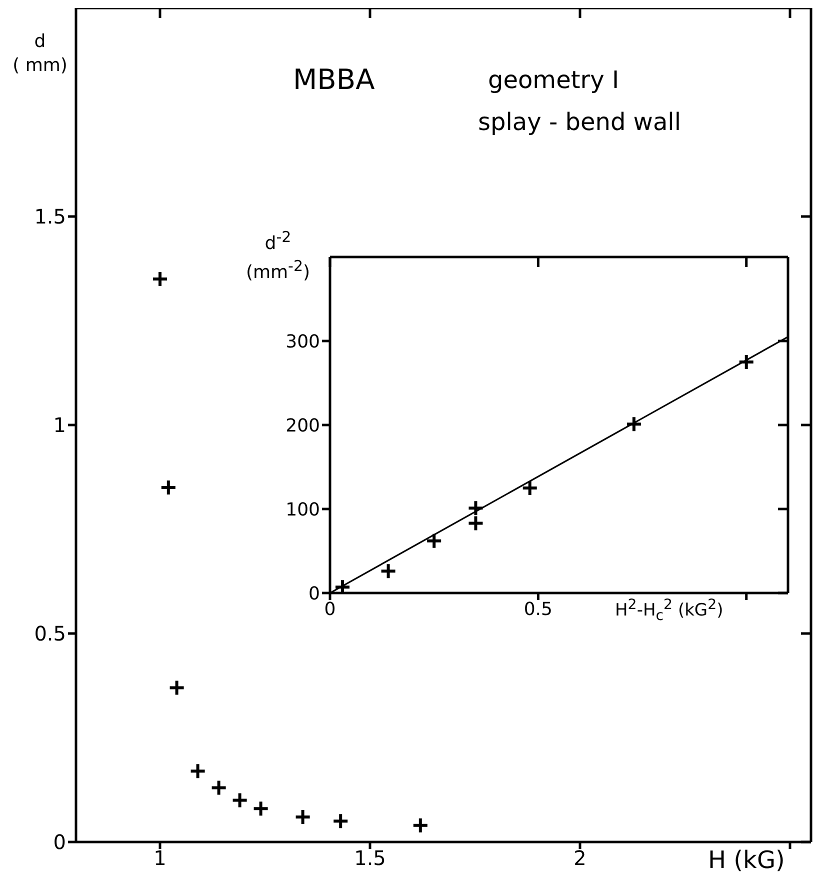 The width and height of the screenshot is (835, 886). Describe the element at coordinates (50, 216) in the screenshot. I see `y-tick-label: 1.5` at that location.